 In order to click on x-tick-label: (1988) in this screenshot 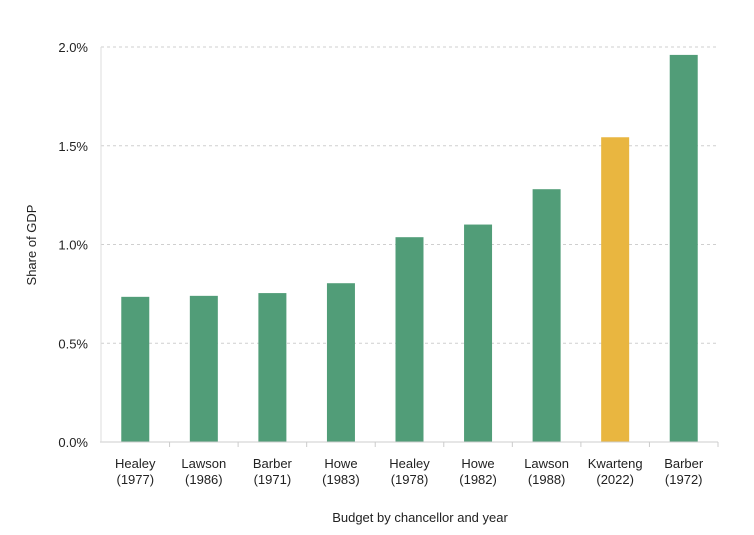, I will do `click(547, 479)`.